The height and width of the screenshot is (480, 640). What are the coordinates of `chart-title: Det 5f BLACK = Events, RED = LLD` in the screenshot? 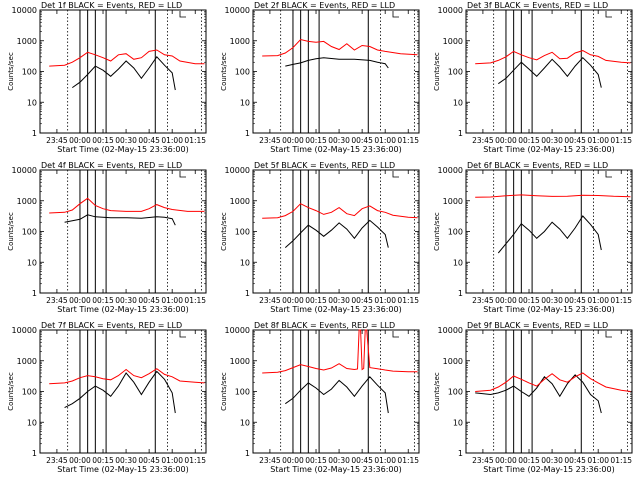 It's located at (324, 165).